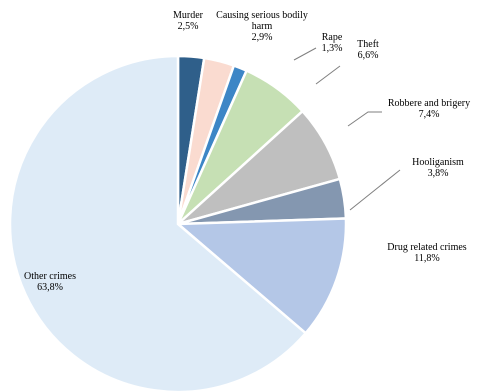 This screenshot has width=477, height=391. What do you see at coordinates (429, 103) in the screenshot?
I see `category-label-robbere-and-brigery: Robbere and brigery` at bounding box center [429, 103].